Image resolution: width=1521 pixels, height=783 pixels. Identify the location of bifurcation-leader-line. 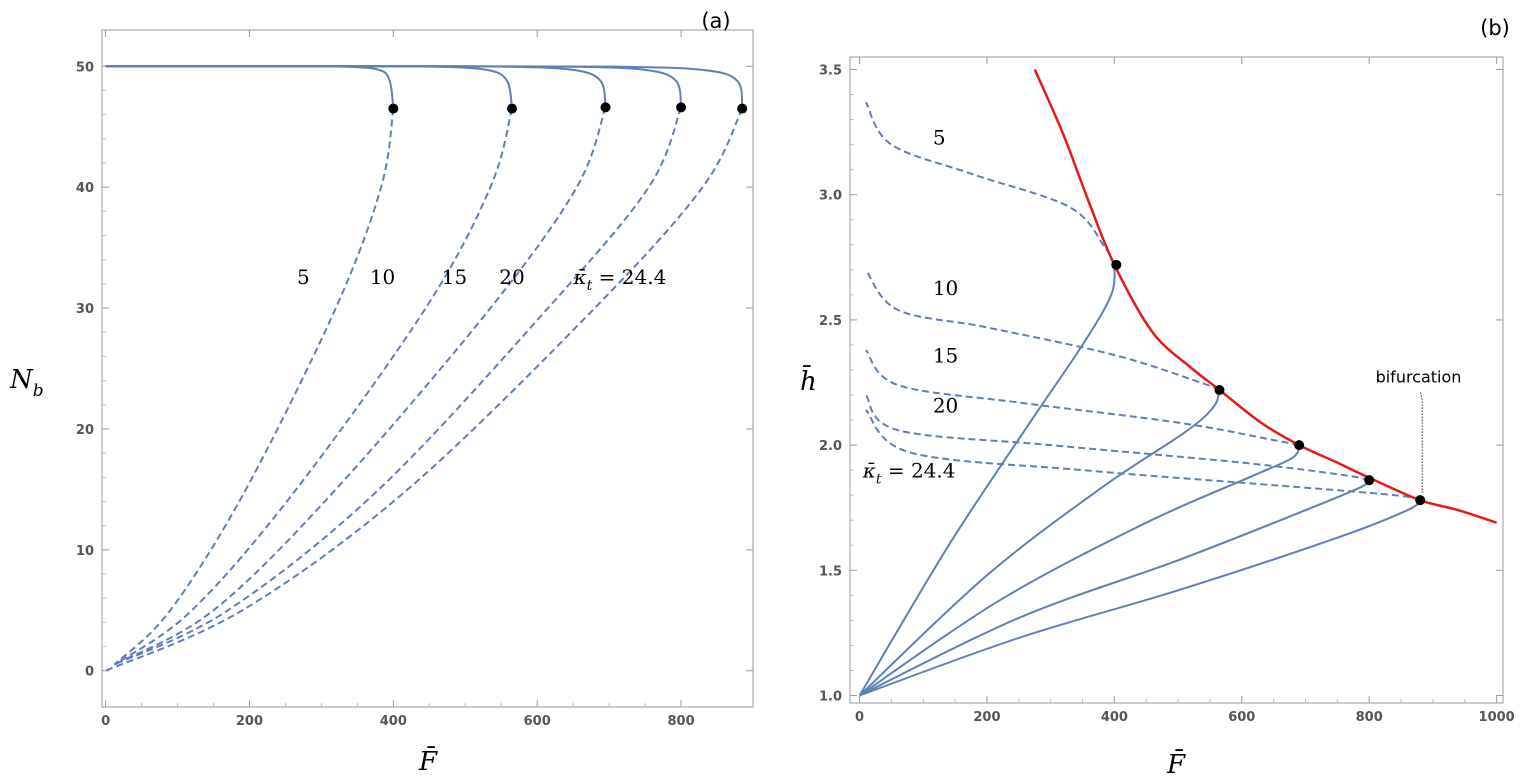
(1421, 443).